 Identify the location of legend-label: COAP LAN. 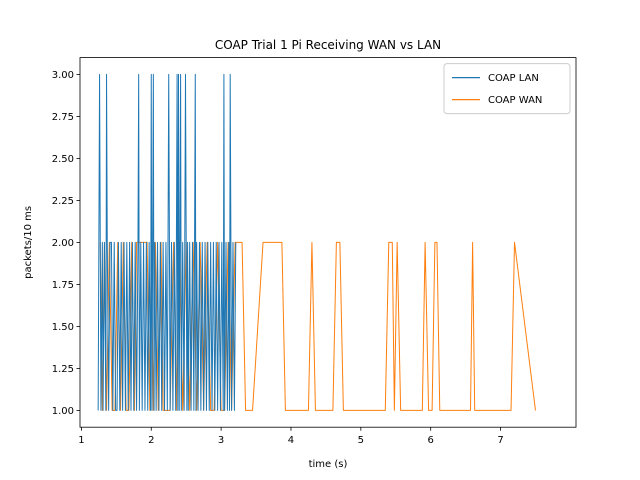
(513, 78).